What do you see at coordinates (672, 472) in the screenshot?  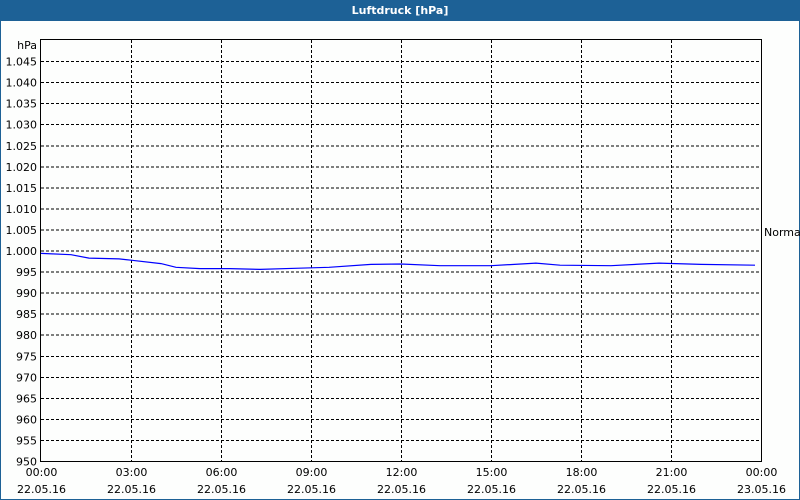 I see `x-tick-time: 21:00` at bounding box center [672, 472].